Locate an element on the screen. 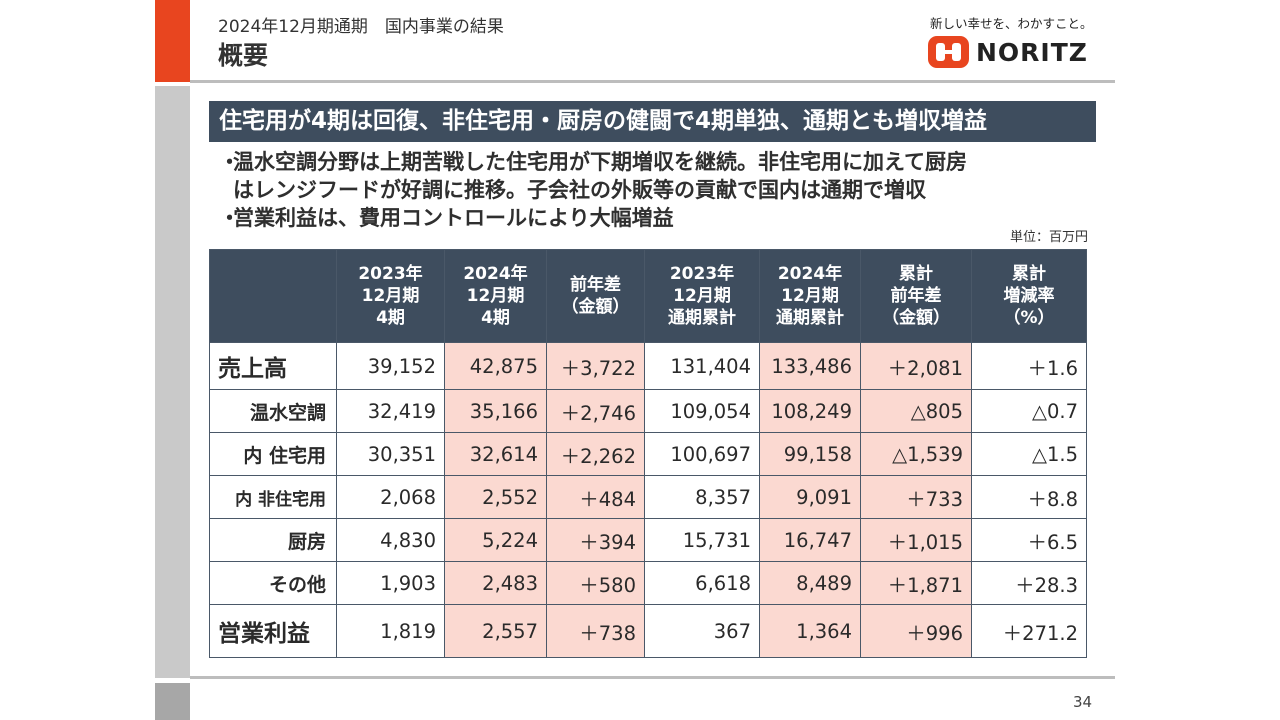 The width and height of the screenshot is (1280, 720). brand-name: NORITZ is located at coordinates (1032, 52).